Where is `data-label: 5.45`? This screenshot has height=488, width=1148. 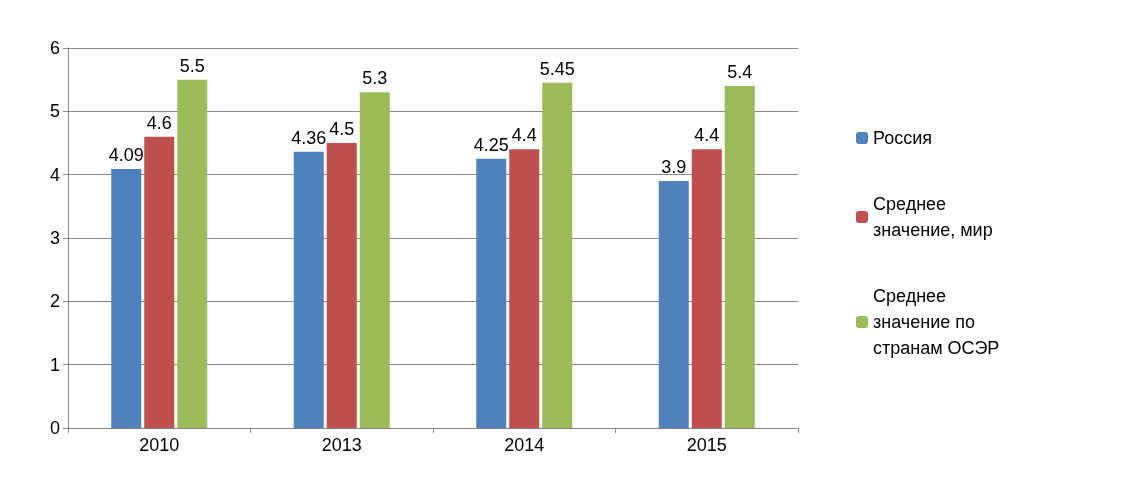
data-label: 5.45 is located at coordinates (557, 68).